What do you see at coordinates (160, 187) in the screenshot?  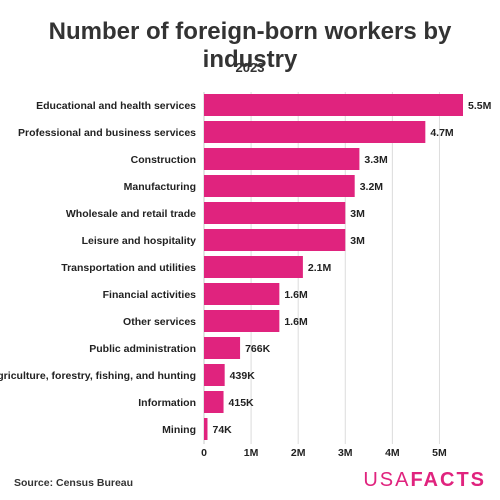 I see `category-label: Manufacturing` at bounding box center [160, 187].